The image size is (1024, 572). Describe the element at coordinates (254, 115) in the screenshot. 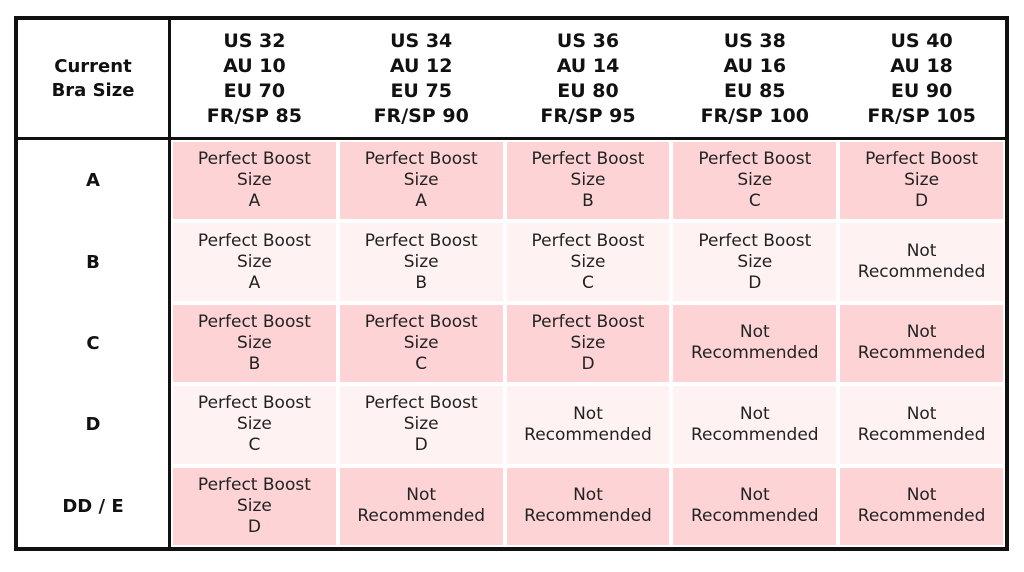

I see `header-frsp: FR/SP 85` at that location.